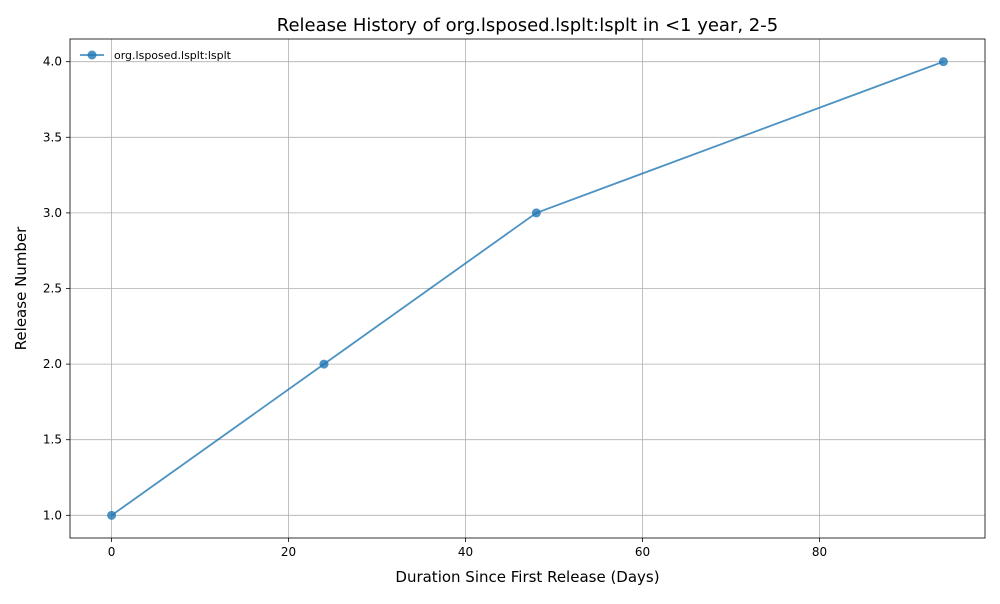 This screenshot has width=1000, height=604. Describe the element at coordinates (21, 288) in the screenshot. I see `y-axis-label: Release Number` at that location.